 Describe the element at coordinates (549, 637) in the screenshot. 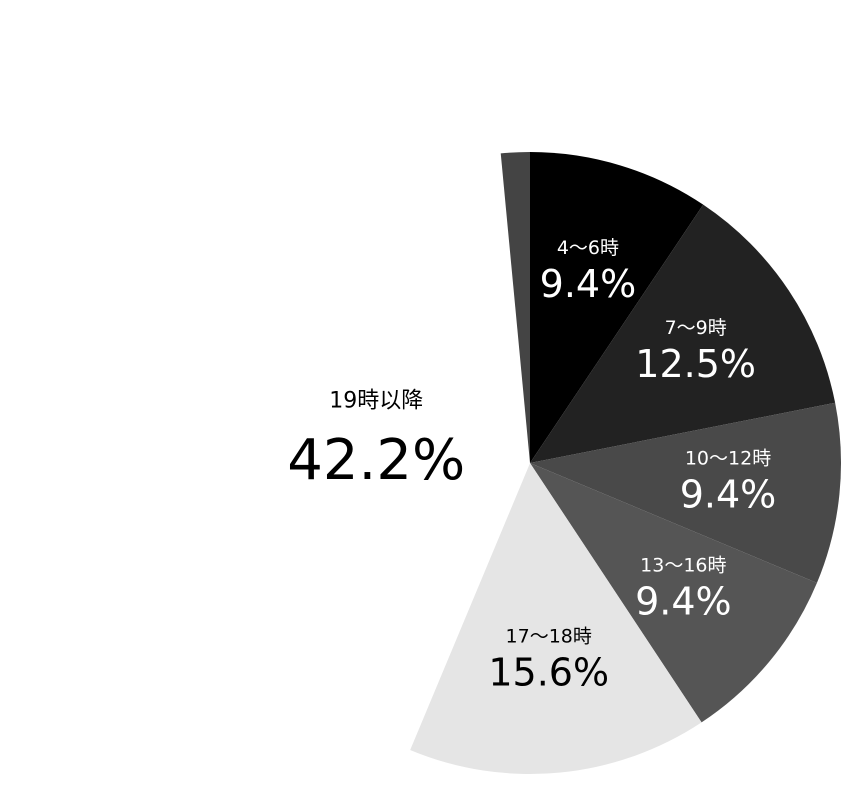

I see `slice-label: 17〜18時` at that location.